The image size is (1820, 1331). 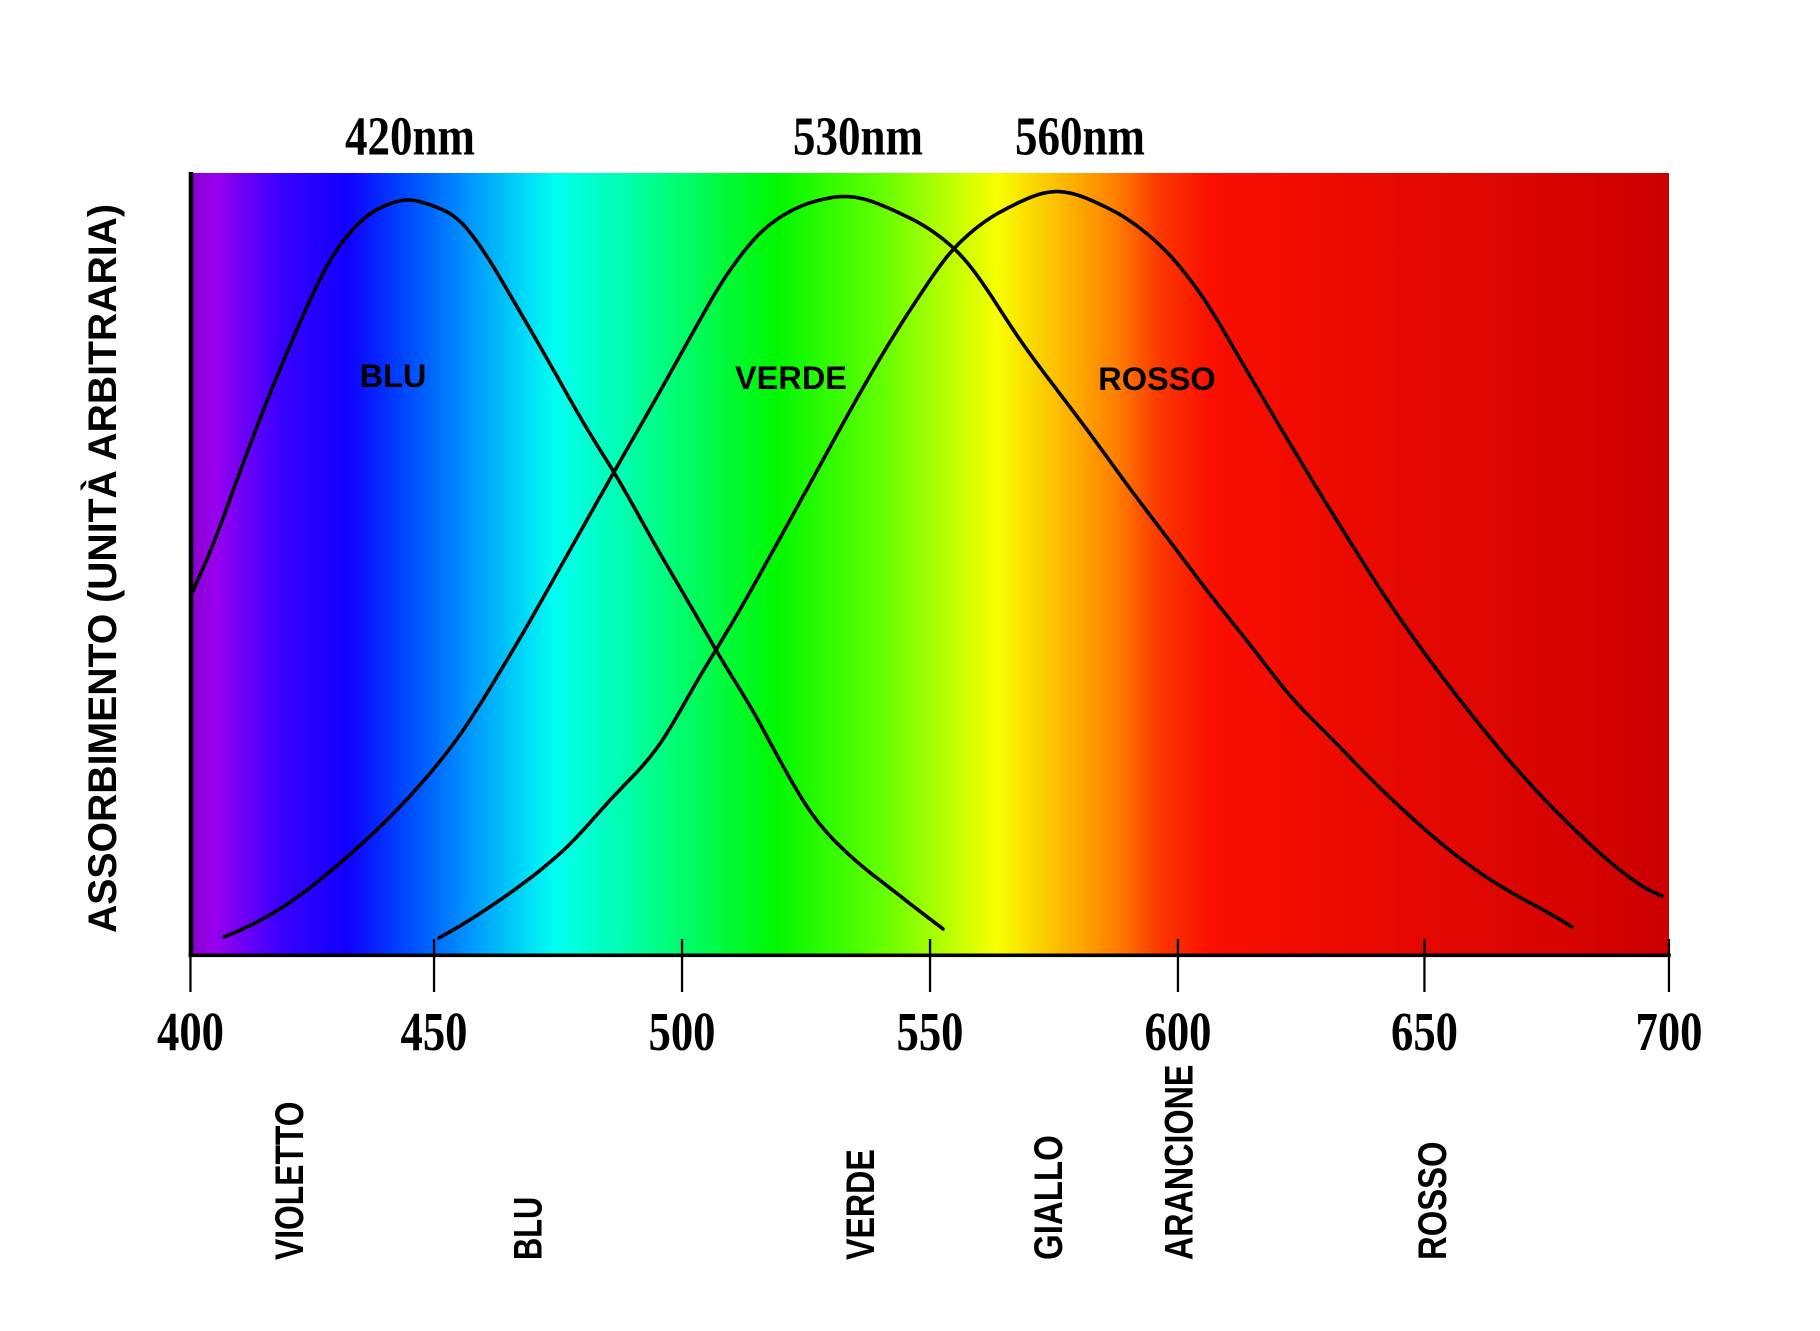 I want to click on svg-text: 700, so click(x=1669, y=1032).